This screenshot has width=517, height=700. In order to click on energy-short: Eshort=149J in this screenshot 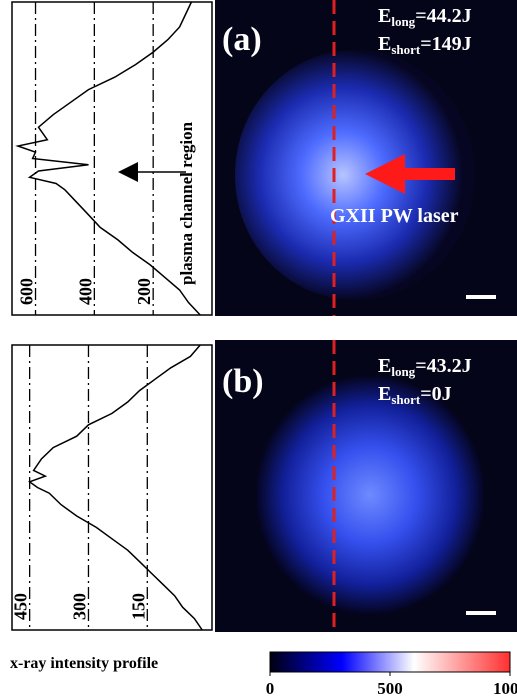, I will do `click(425, 45)`.